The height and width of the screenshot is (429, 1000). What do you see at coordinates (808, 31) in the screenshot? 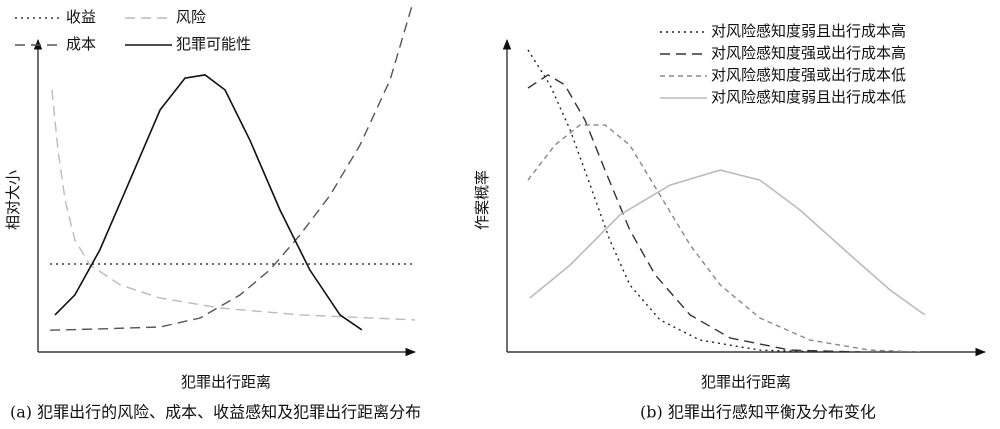
I see `legend-label: 对风险感知度弱且出行成本高` at bounding box center [808, 31].